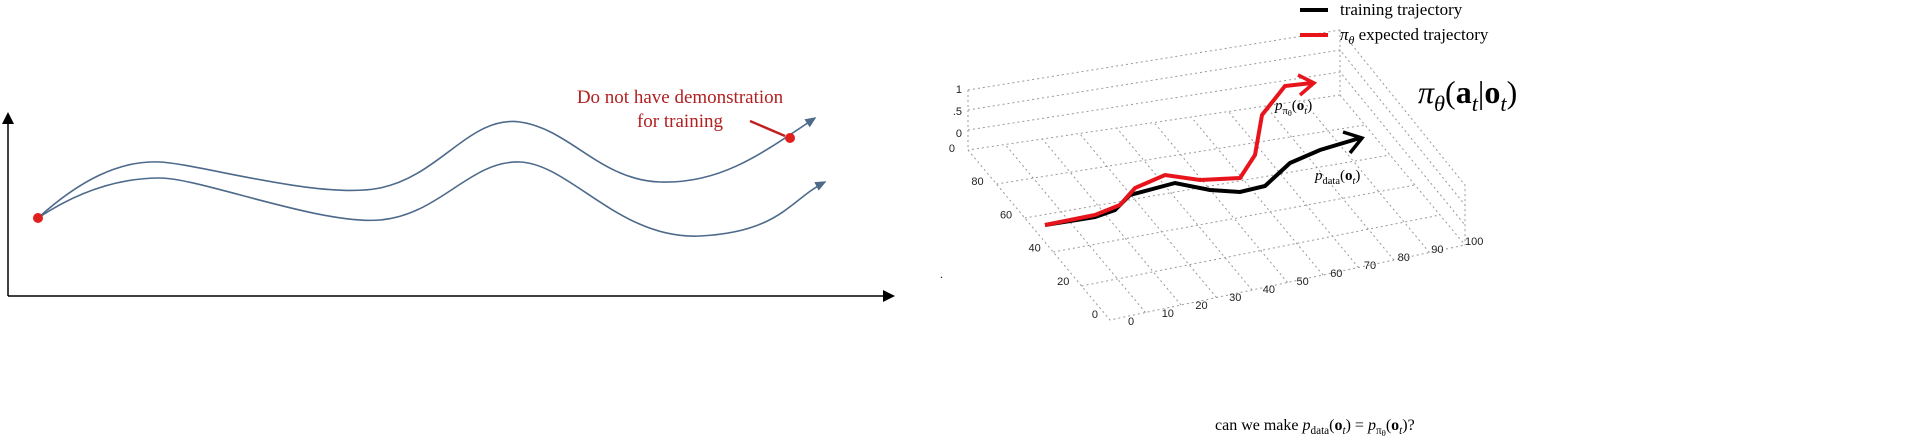  Describe the element at coordinates (1401, 9) in the screenshot. I see `legend-label: training trajectory` at that location.